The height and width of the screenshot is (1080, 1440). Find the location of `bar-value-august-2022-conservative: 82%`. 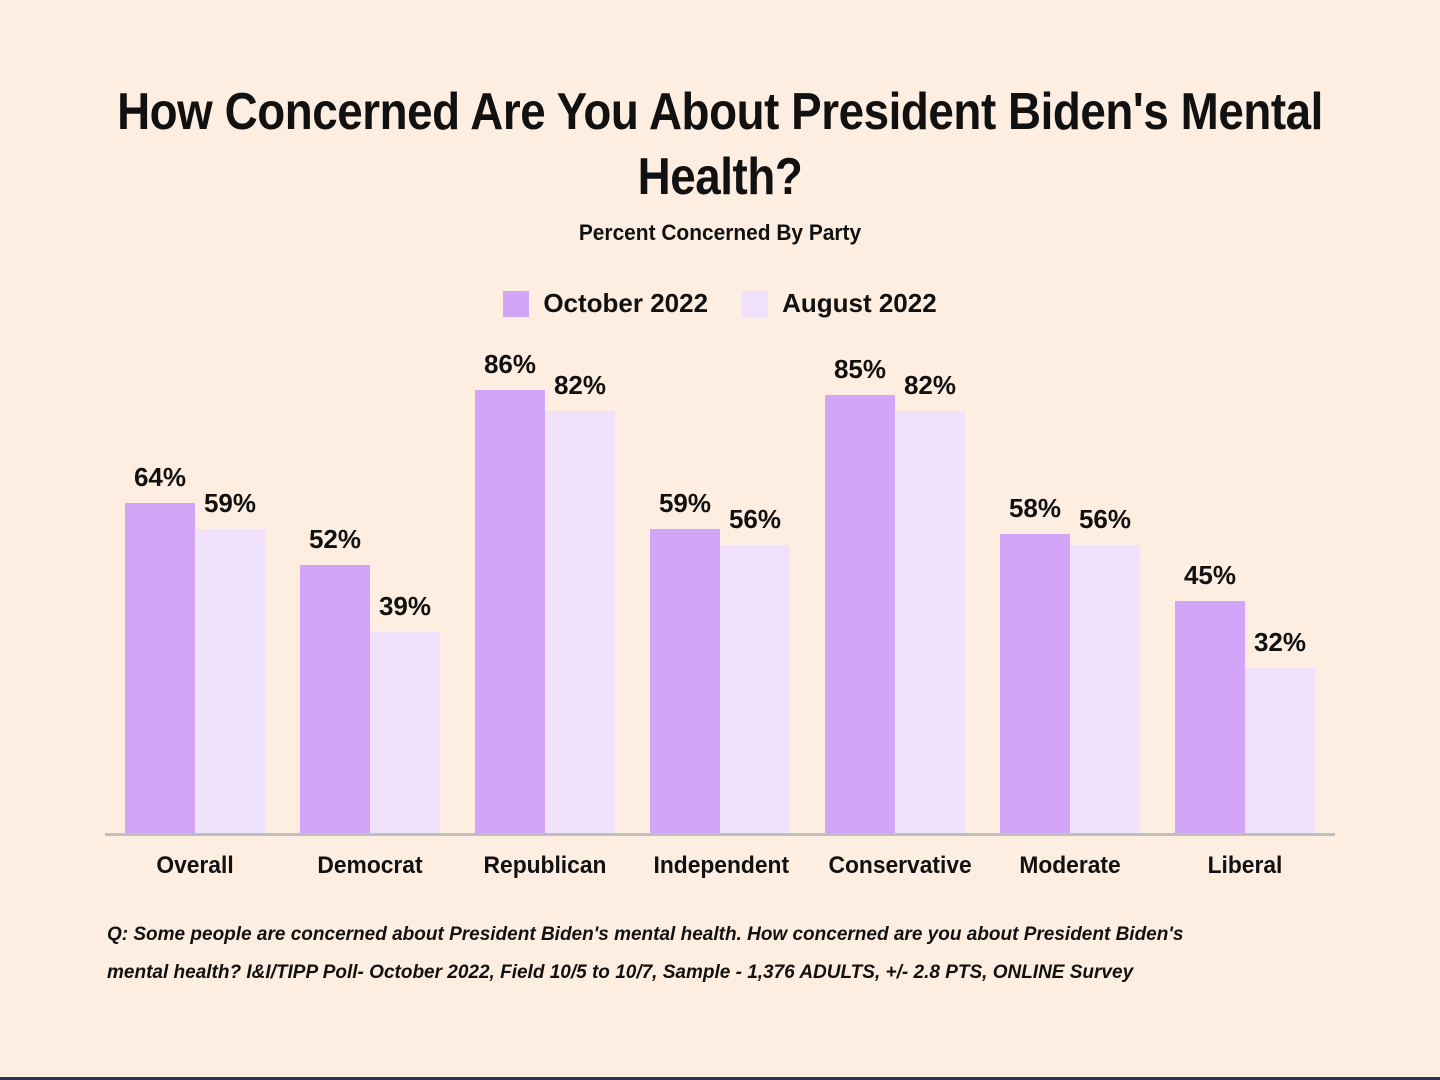

bar-value-august-2022-conservative: 82% is located at coordinates (930, 385).